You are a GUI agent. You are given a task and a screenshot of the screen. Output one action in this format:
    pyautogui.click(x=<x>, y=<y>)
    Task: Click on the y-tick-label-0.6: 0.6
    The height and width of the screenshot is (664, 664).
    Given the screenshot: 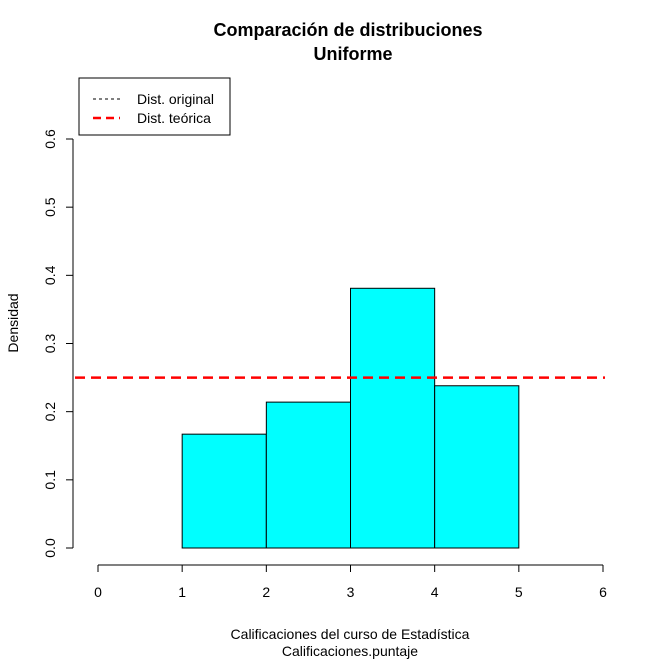 What is the action you would take?
    pyautogui.click(x=50, y=139)
    